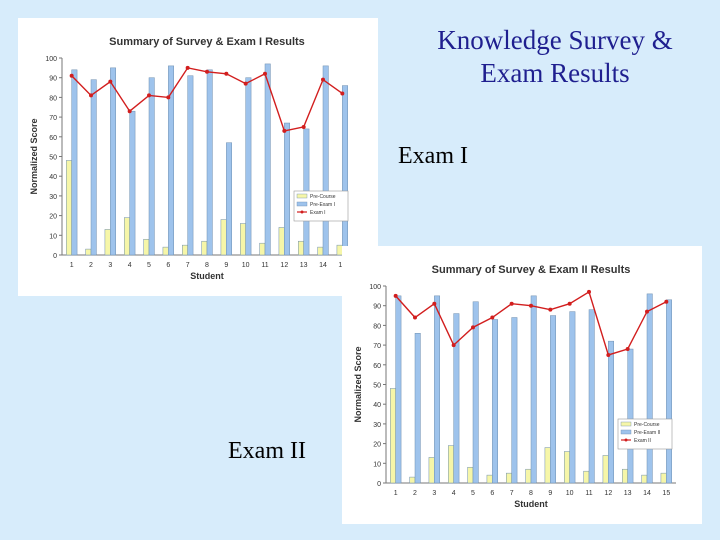  What do you see at coordinates (531, 504) in the screenshot?
I see `exam2-x-label: Student` at bounding box center [531, 504].